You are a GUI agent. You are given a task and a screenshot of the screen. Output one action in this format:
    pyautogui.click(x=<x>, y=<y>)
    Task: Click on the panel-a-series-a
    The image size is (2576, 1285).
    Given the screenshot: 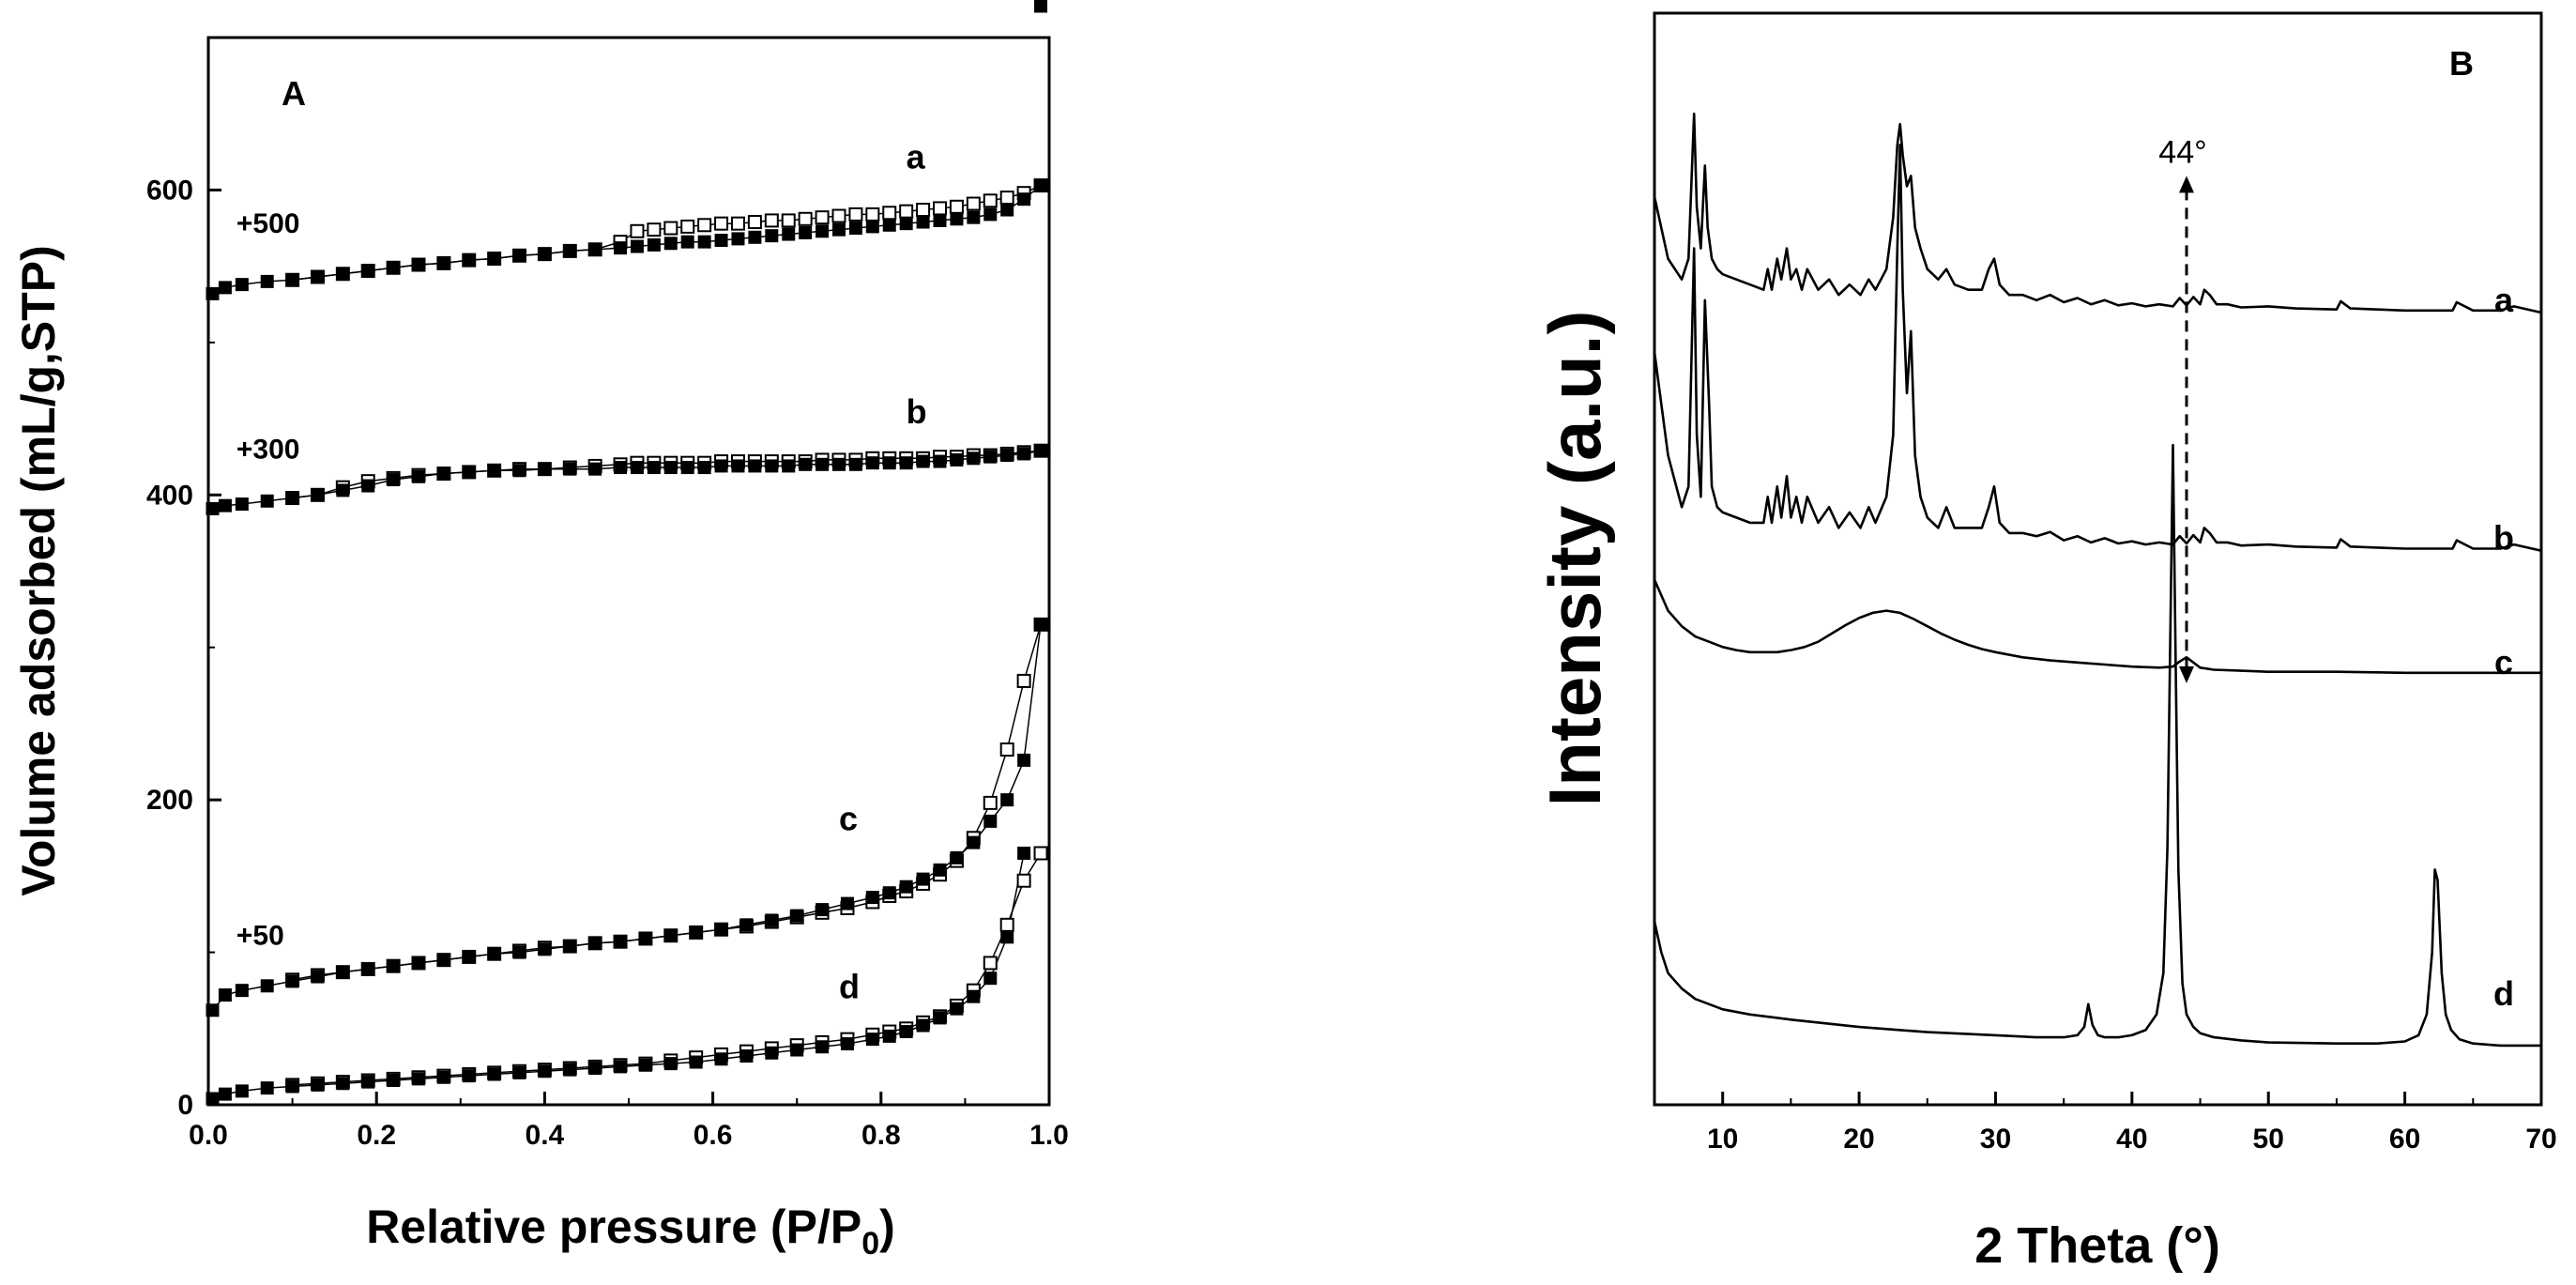 What is the action you would take?
    pyautogui.click(x=627, y=239)
    